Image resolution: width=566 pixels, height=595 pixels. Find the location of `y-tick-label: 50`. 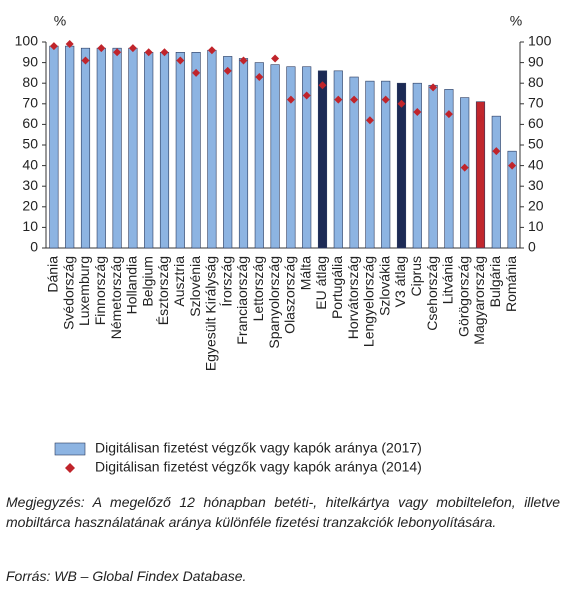

y-tick-label: 50 is located at coordinates (30, 144).